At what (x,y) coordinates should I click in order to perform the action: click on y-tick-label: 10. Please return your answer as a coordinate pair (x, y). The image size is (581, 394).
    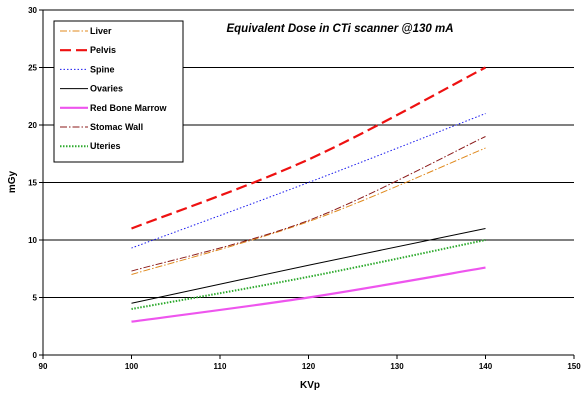
    Looking at the image, I should click on (32, 240).